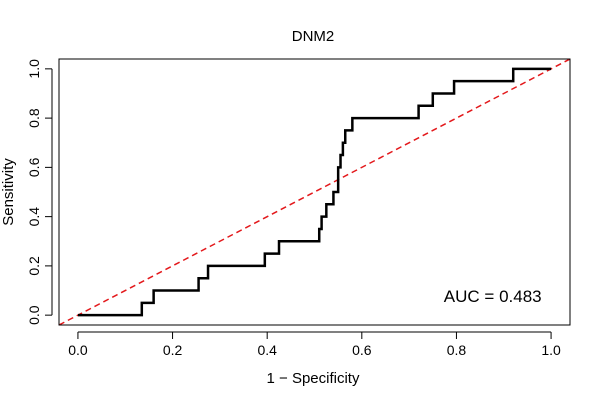 The image size is (600, 400). I want to click on x-tick-label: 0.6, so click(362, 350).